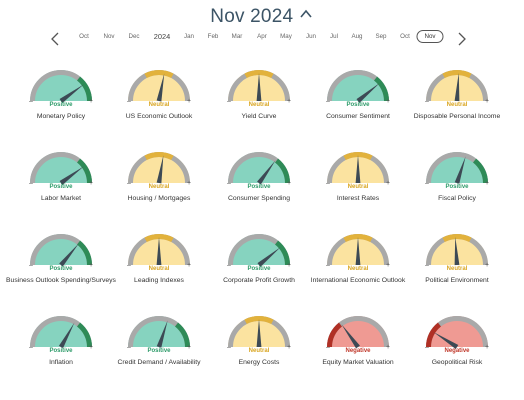 The image size is (524, 400). I want to click on gauge-card: – + Positive Monetary Policy, so click(61, 100).